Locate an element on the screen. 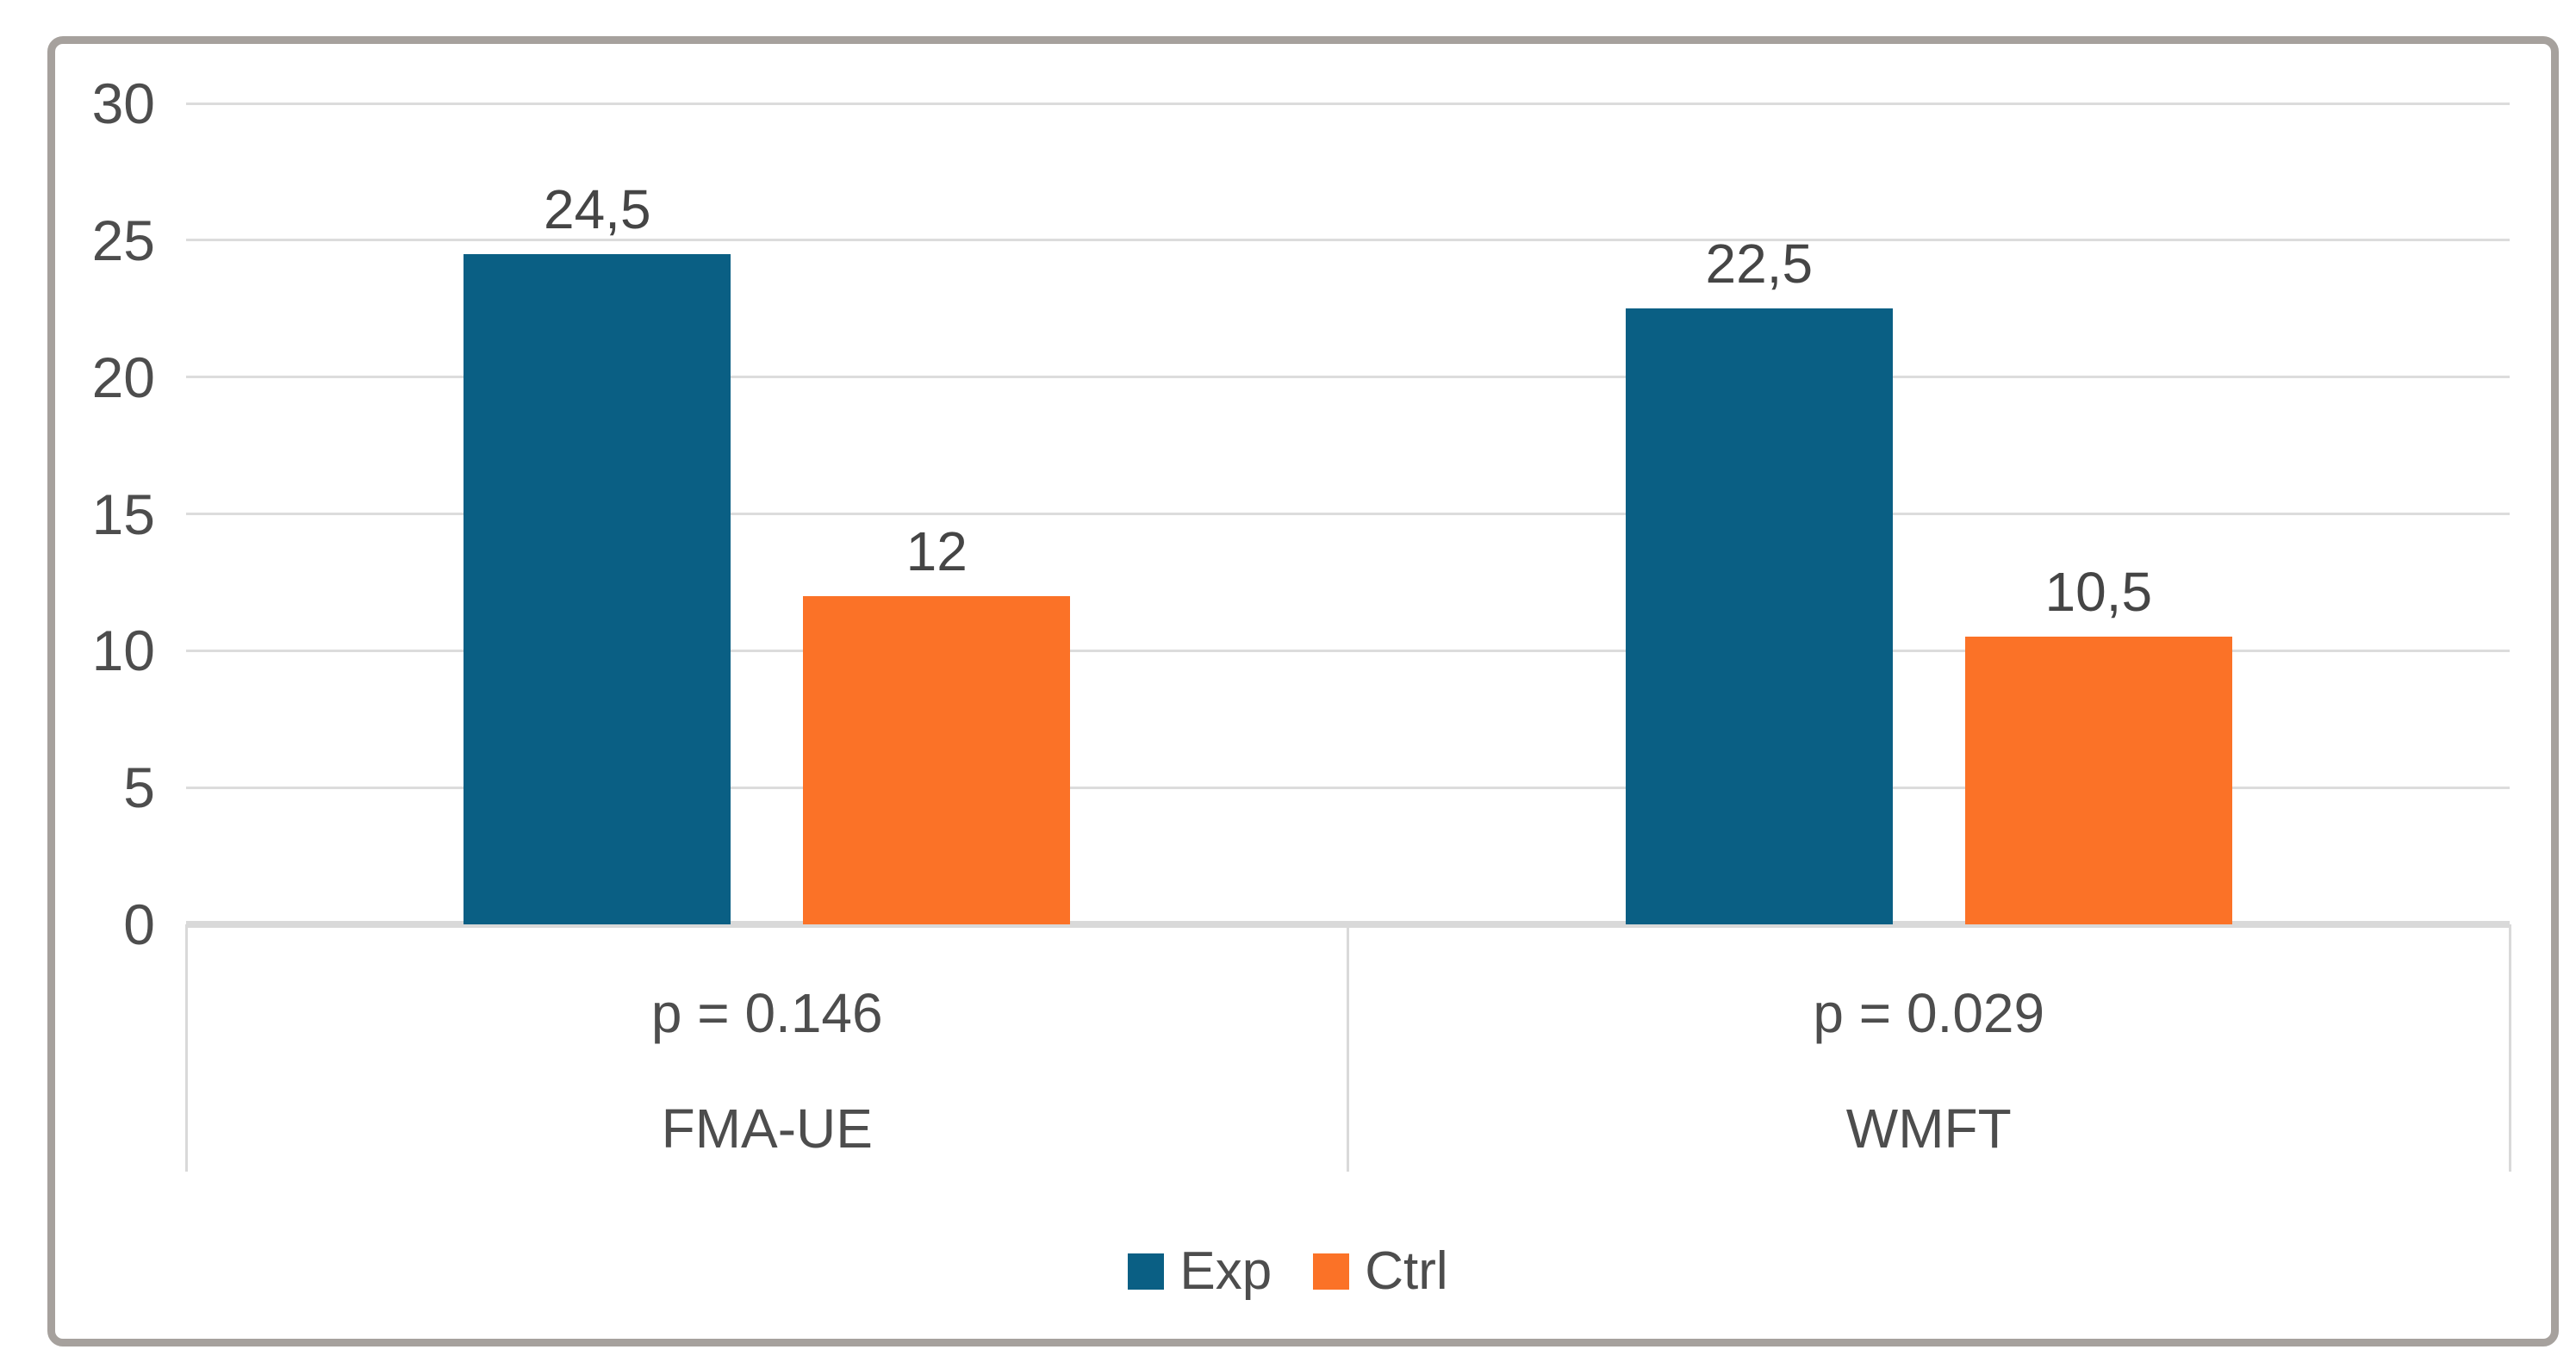 This screenshot has height=1362, width=2576. bar-value-label: 12 is located at coordinates (937, 550).